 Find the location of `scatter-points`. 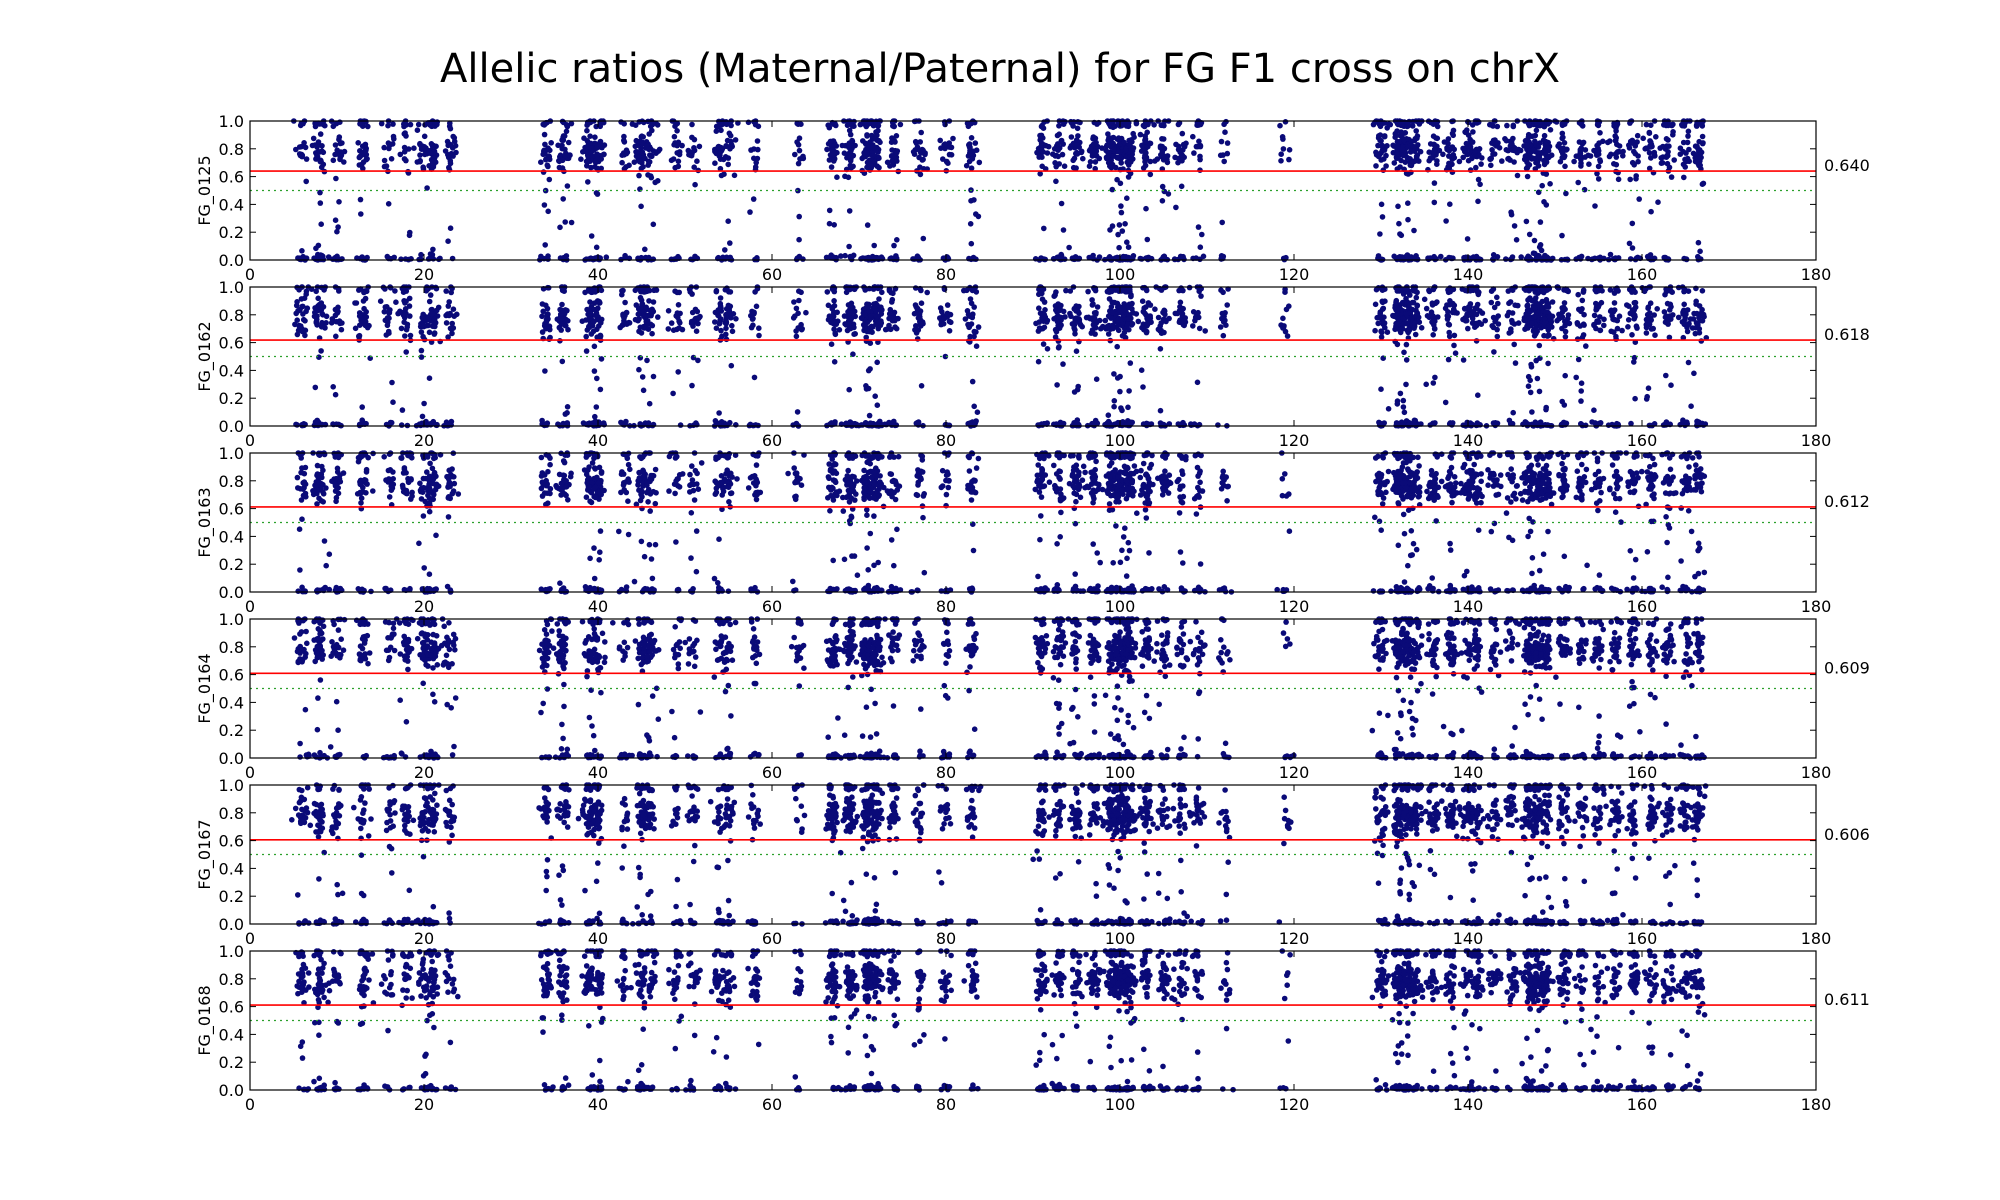

scatter-points is located at coordinates (1001, 356).